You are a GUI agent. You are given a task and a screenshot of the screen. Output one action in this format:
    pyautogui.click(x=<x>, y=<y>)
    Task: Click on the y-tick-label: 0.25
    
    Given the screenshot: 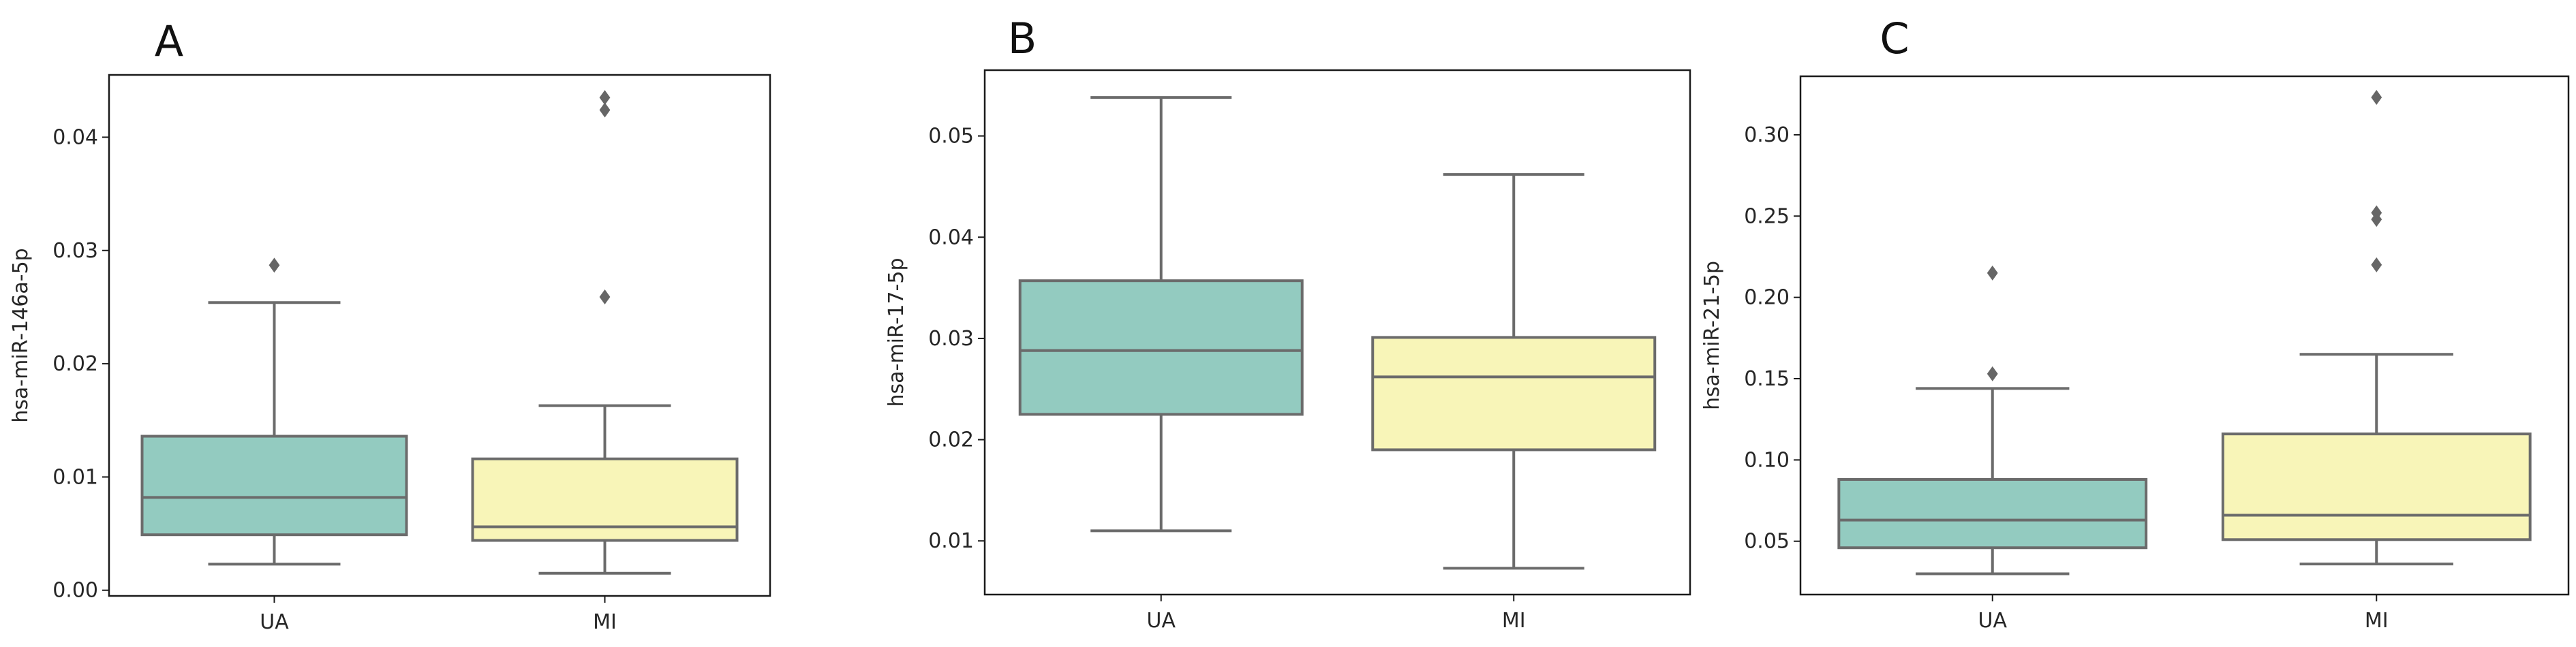 What is the action you would take?
    pyautogui.click(x=1767, y=216)
    